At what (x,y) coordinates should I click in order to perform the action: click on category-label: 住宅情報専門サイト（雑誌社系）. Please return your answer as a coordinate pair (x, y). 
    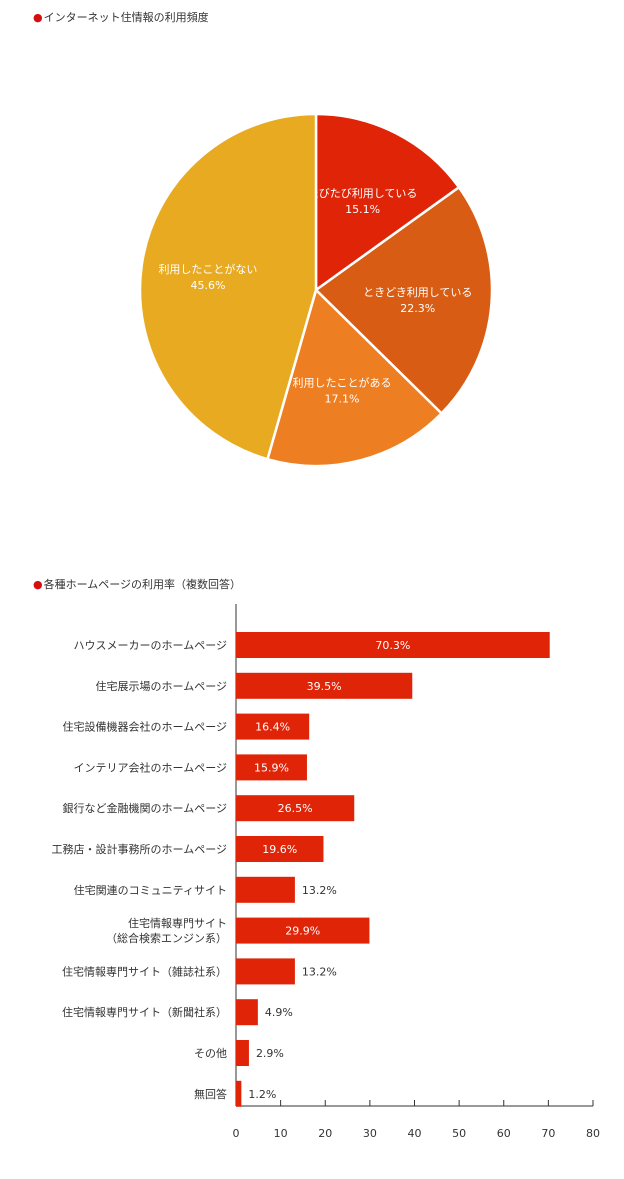
    Looking at the image, I should click on (144, 971).